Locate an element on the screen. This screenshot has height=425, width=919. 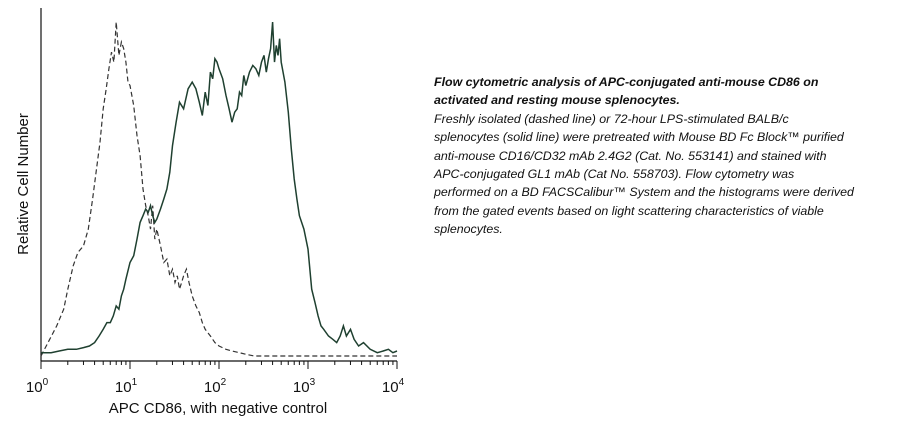
x-ticks is located at coordinates (219, 365).